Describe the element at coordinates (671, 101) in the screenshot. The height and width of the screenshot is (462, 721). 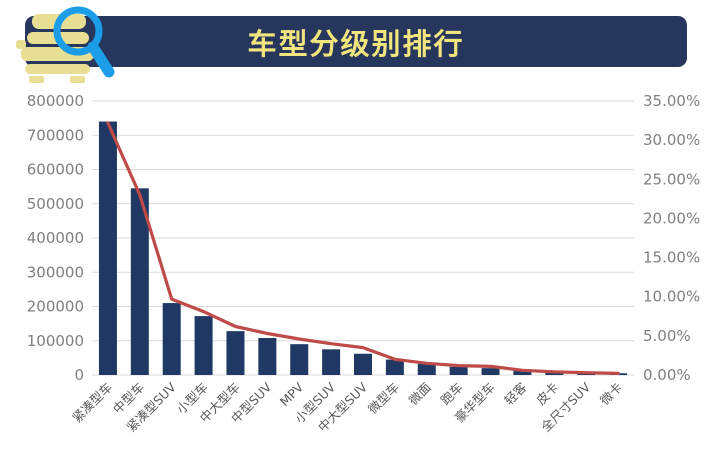
I see `pct-axis-label: 35.00%` at that location.